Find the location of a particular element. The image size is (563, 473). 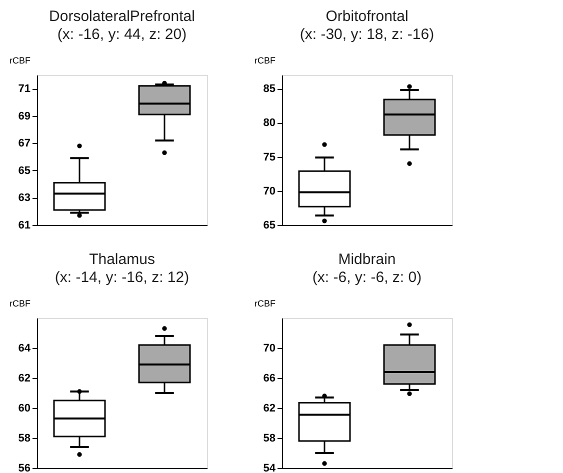

chart-title: Thalamus is located at coordinates (122, 259).